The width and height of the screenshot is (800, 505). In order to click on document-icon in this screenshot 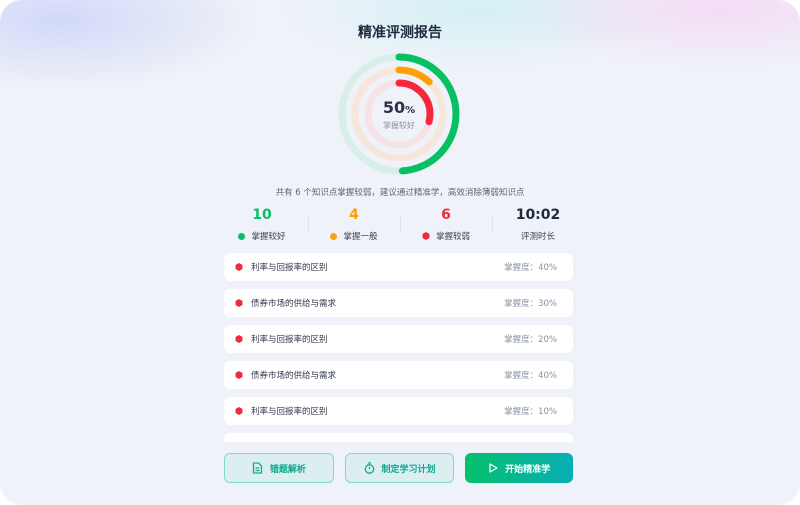, I will do `click(257, 468)`.